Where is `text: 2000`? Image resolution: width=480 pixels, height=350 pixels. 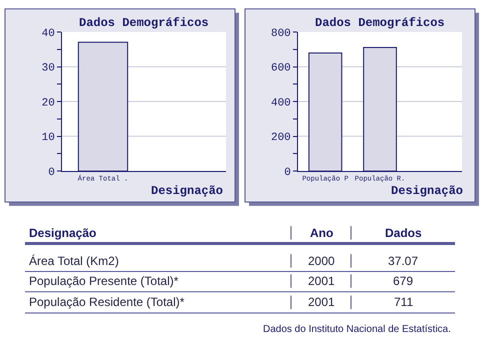 text: 2000 is located at coordinates (322, 261).